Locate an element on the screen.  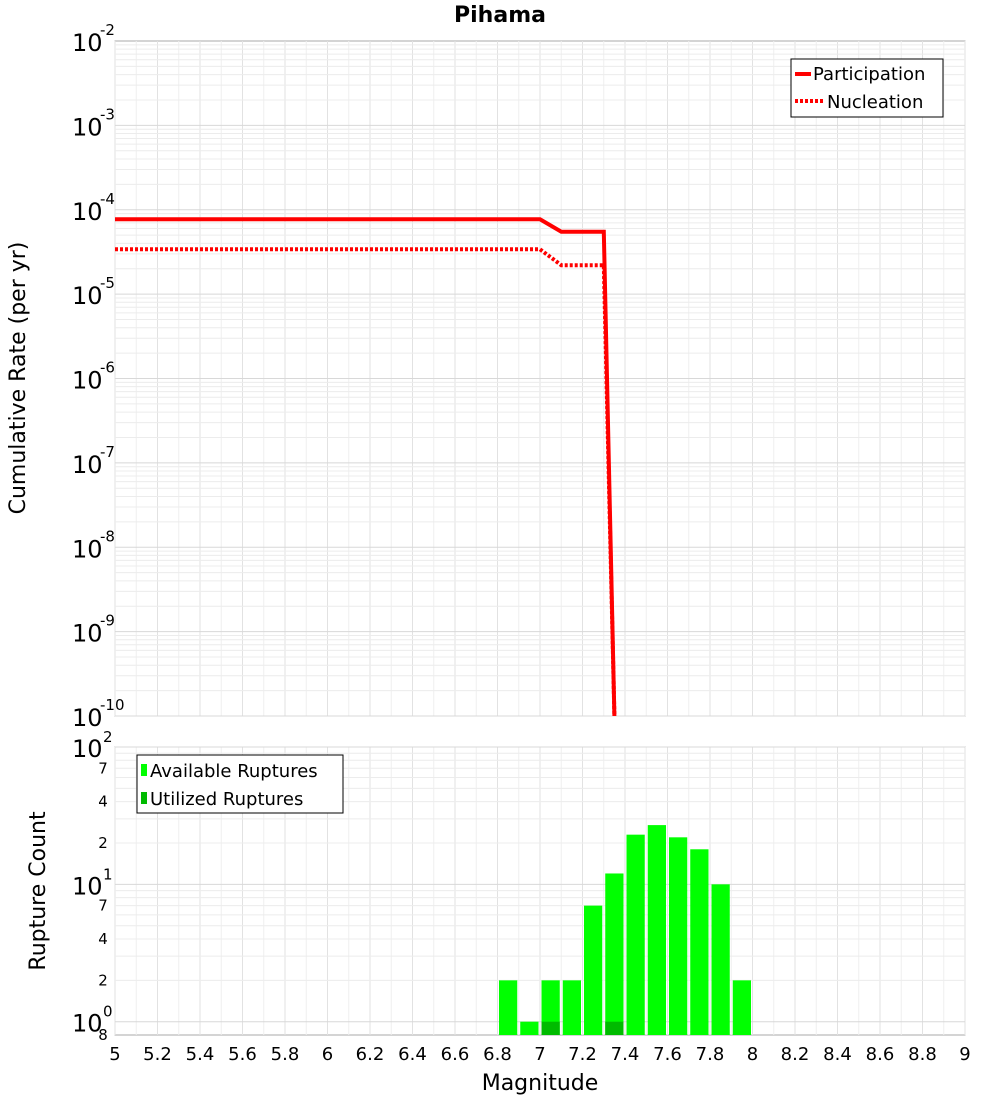
x-tick-label: 5 is located at coordinates (114, 1054).